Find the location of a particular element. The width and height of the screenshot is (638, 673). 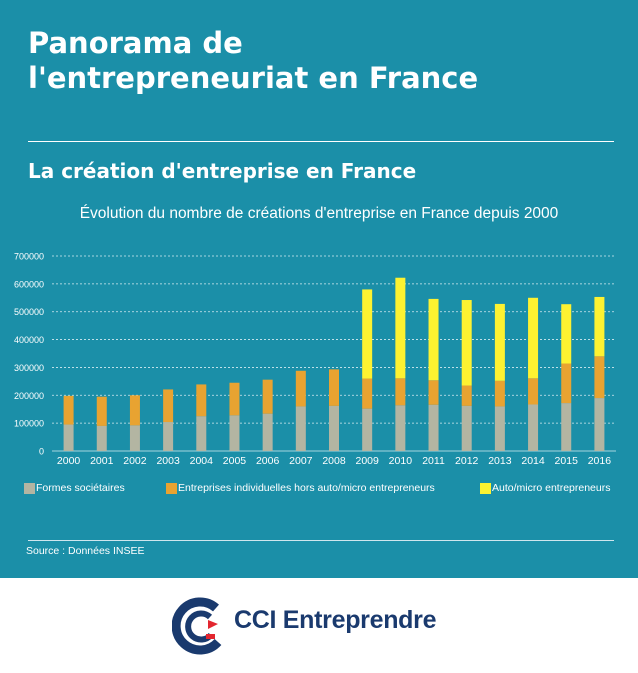

x-tick-label: 2013 is located at coordinates (500, 461).